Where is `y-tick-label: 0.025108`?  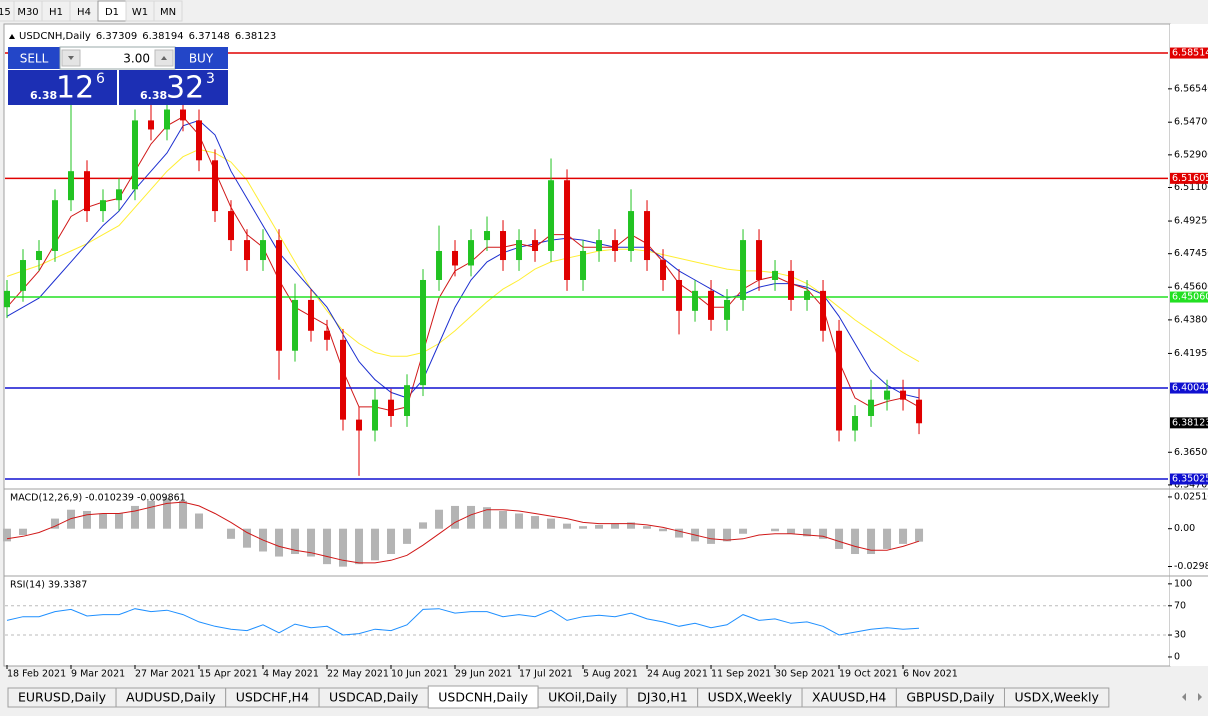
y-tick-label: 0.025108 is located at coordinates (1191, 496).